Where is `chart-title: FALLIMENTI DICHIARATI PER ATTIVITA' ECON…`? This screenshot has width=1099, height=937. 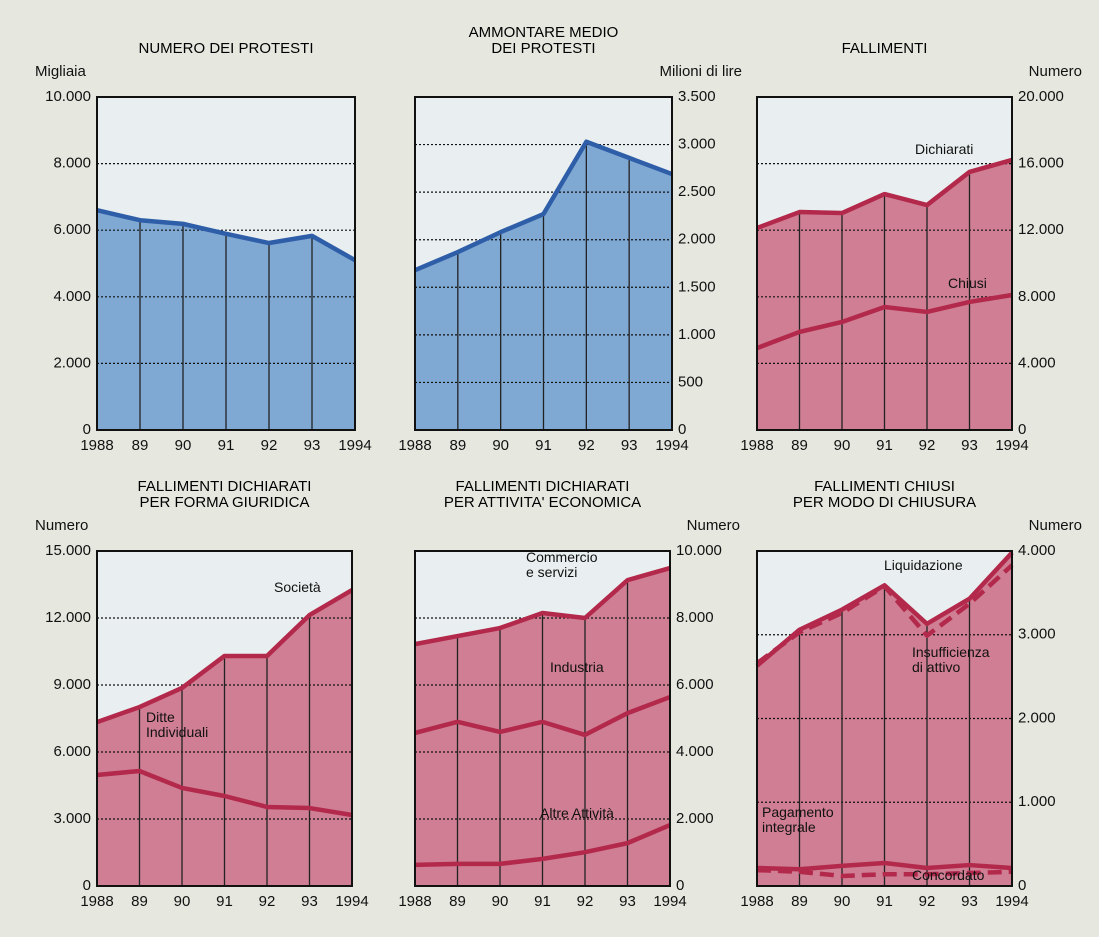
chart-title: FALLIMENTI DICHIARATI PER ATTIVITA' ECON… is located at coordinates (542, 494).